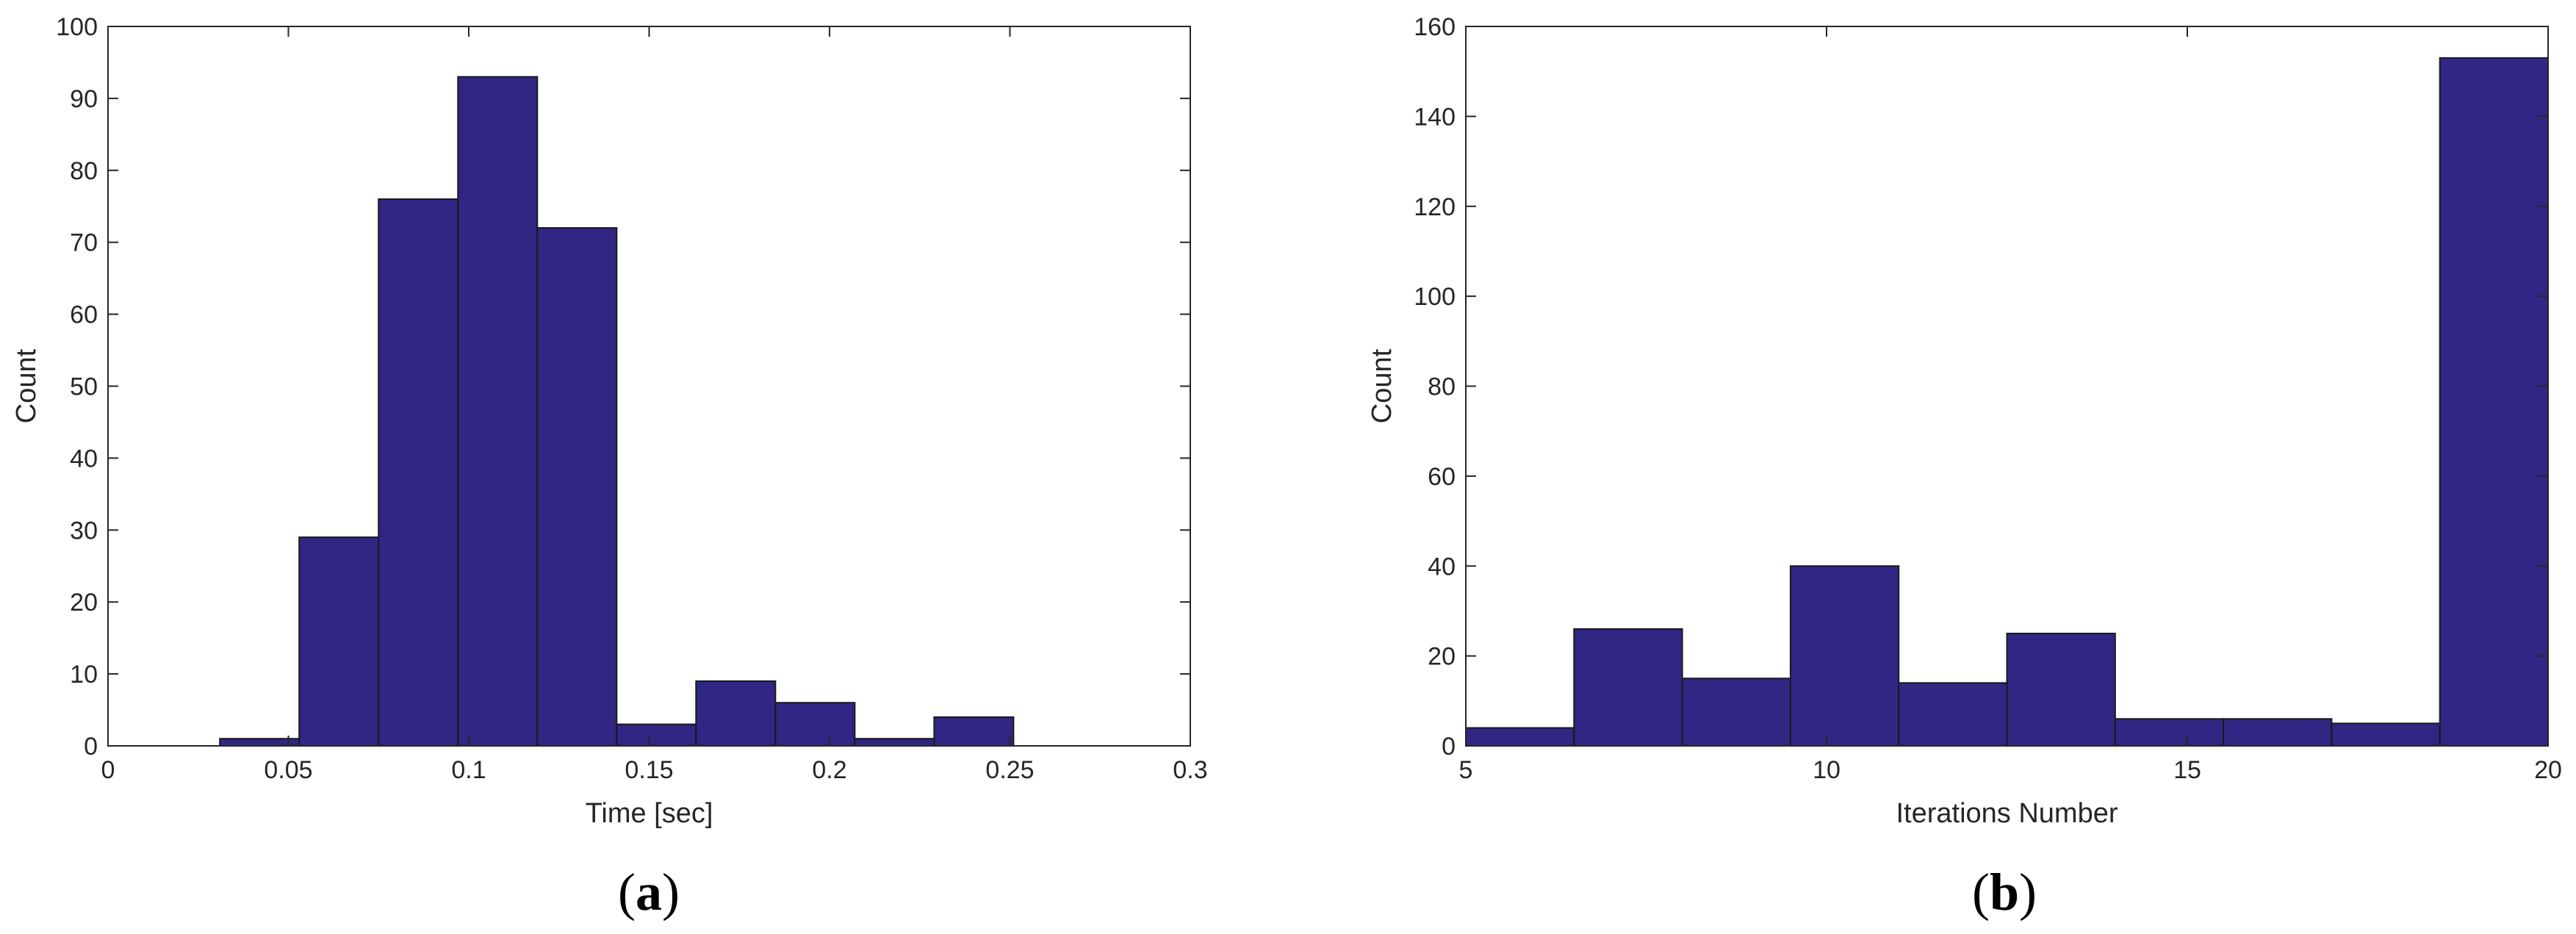  I want to click on y-tick-label: 50, so click(84, 387).